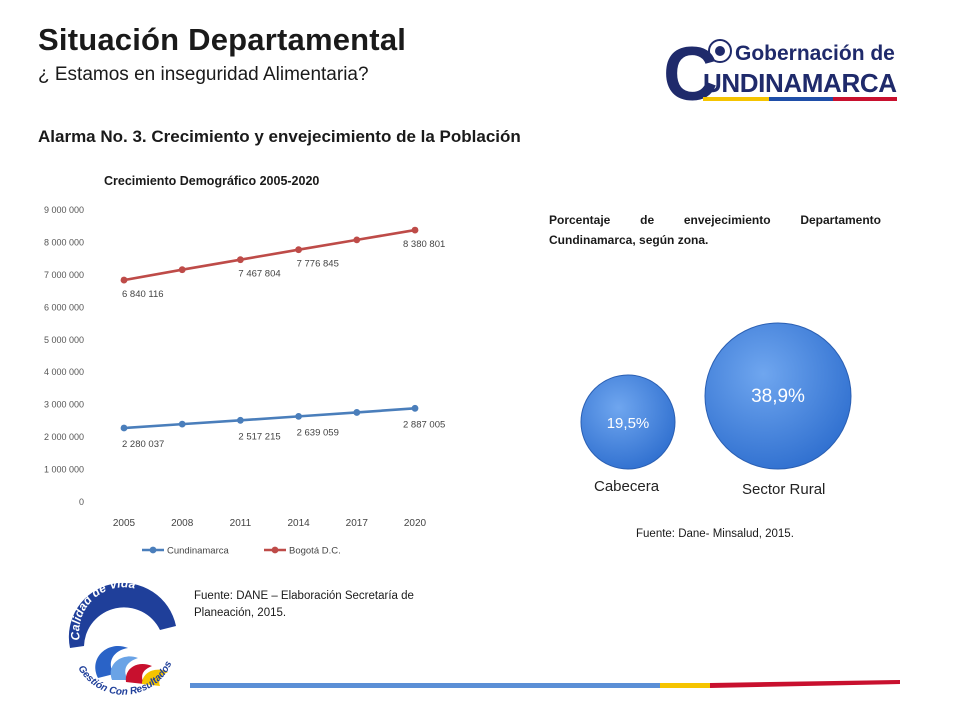 This screenshot has height=720, width=960. What do you see at coordinates (81, 502) in the screenshot?
I see `y-tick-label: 0` at bounding box center [81, 502].